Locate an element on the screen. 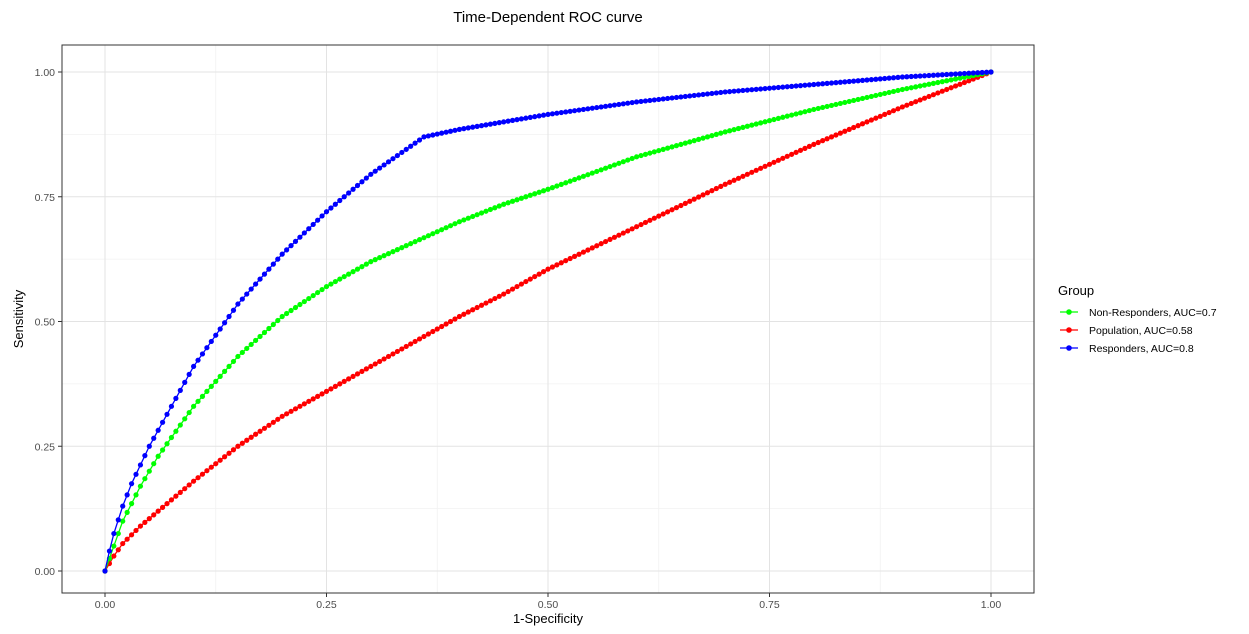  x-axis-label: 1-Specificity is located at coordinates (548, 618).